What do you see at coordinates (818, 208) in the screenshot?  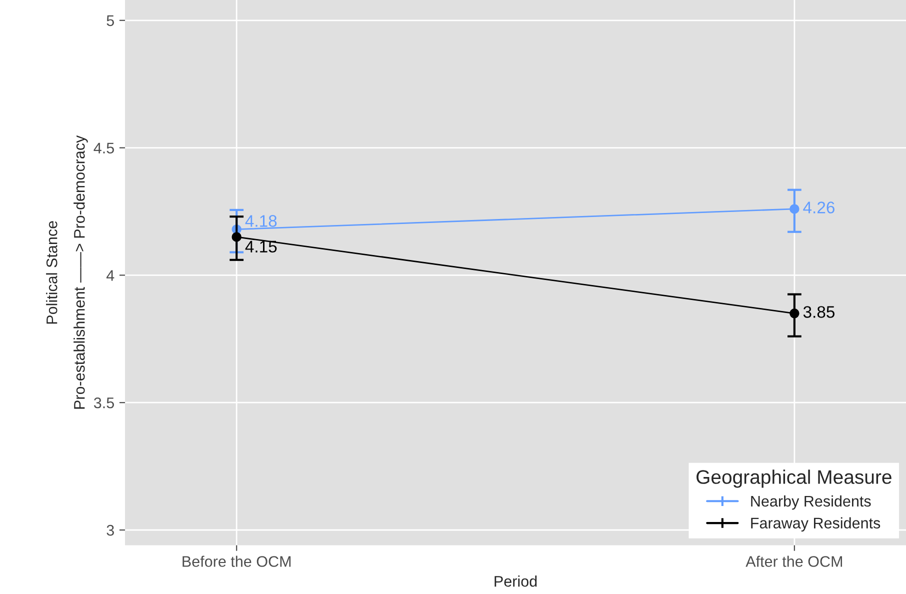 I see `data-label: 4.26` at bounding box center [818, 208].